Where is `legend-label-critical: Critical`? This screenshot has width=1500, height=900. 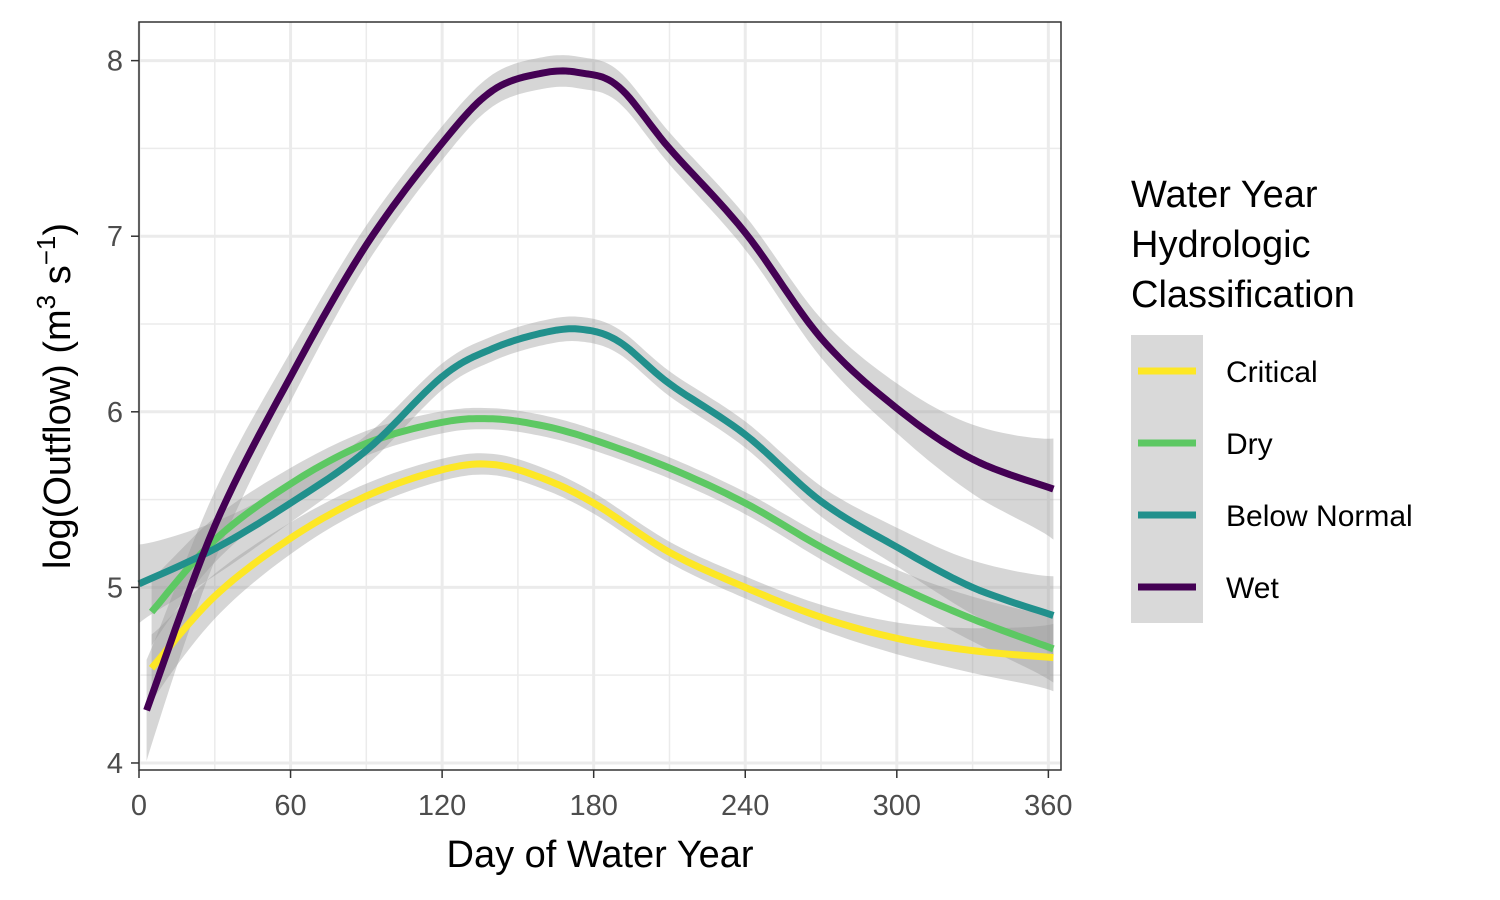
legend-label-critical: Critical is located at coordinates (1272, 372).